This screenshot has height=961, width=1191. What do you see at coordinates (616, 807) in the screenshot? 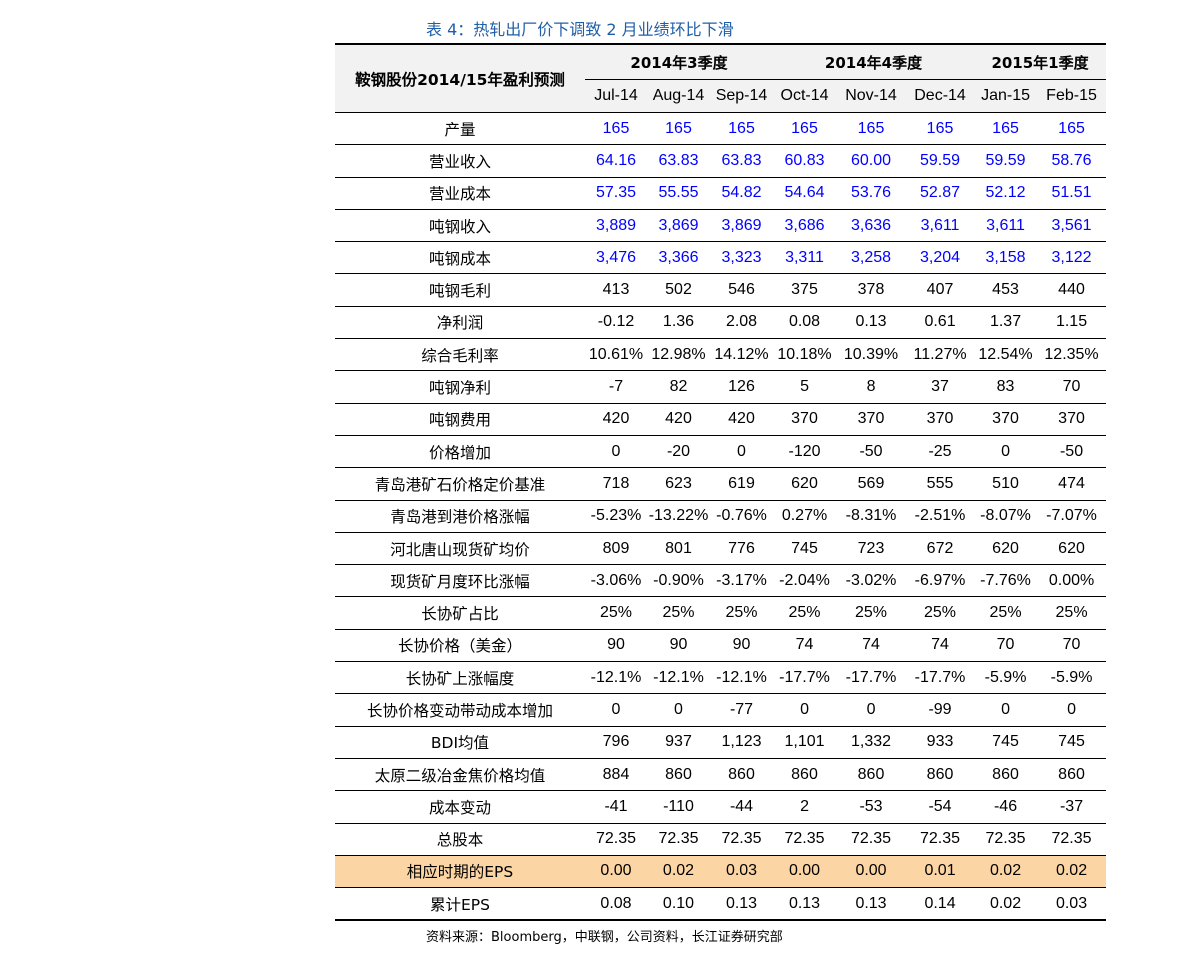
I see `table-cell: -41` at bounding box center [616, 807].